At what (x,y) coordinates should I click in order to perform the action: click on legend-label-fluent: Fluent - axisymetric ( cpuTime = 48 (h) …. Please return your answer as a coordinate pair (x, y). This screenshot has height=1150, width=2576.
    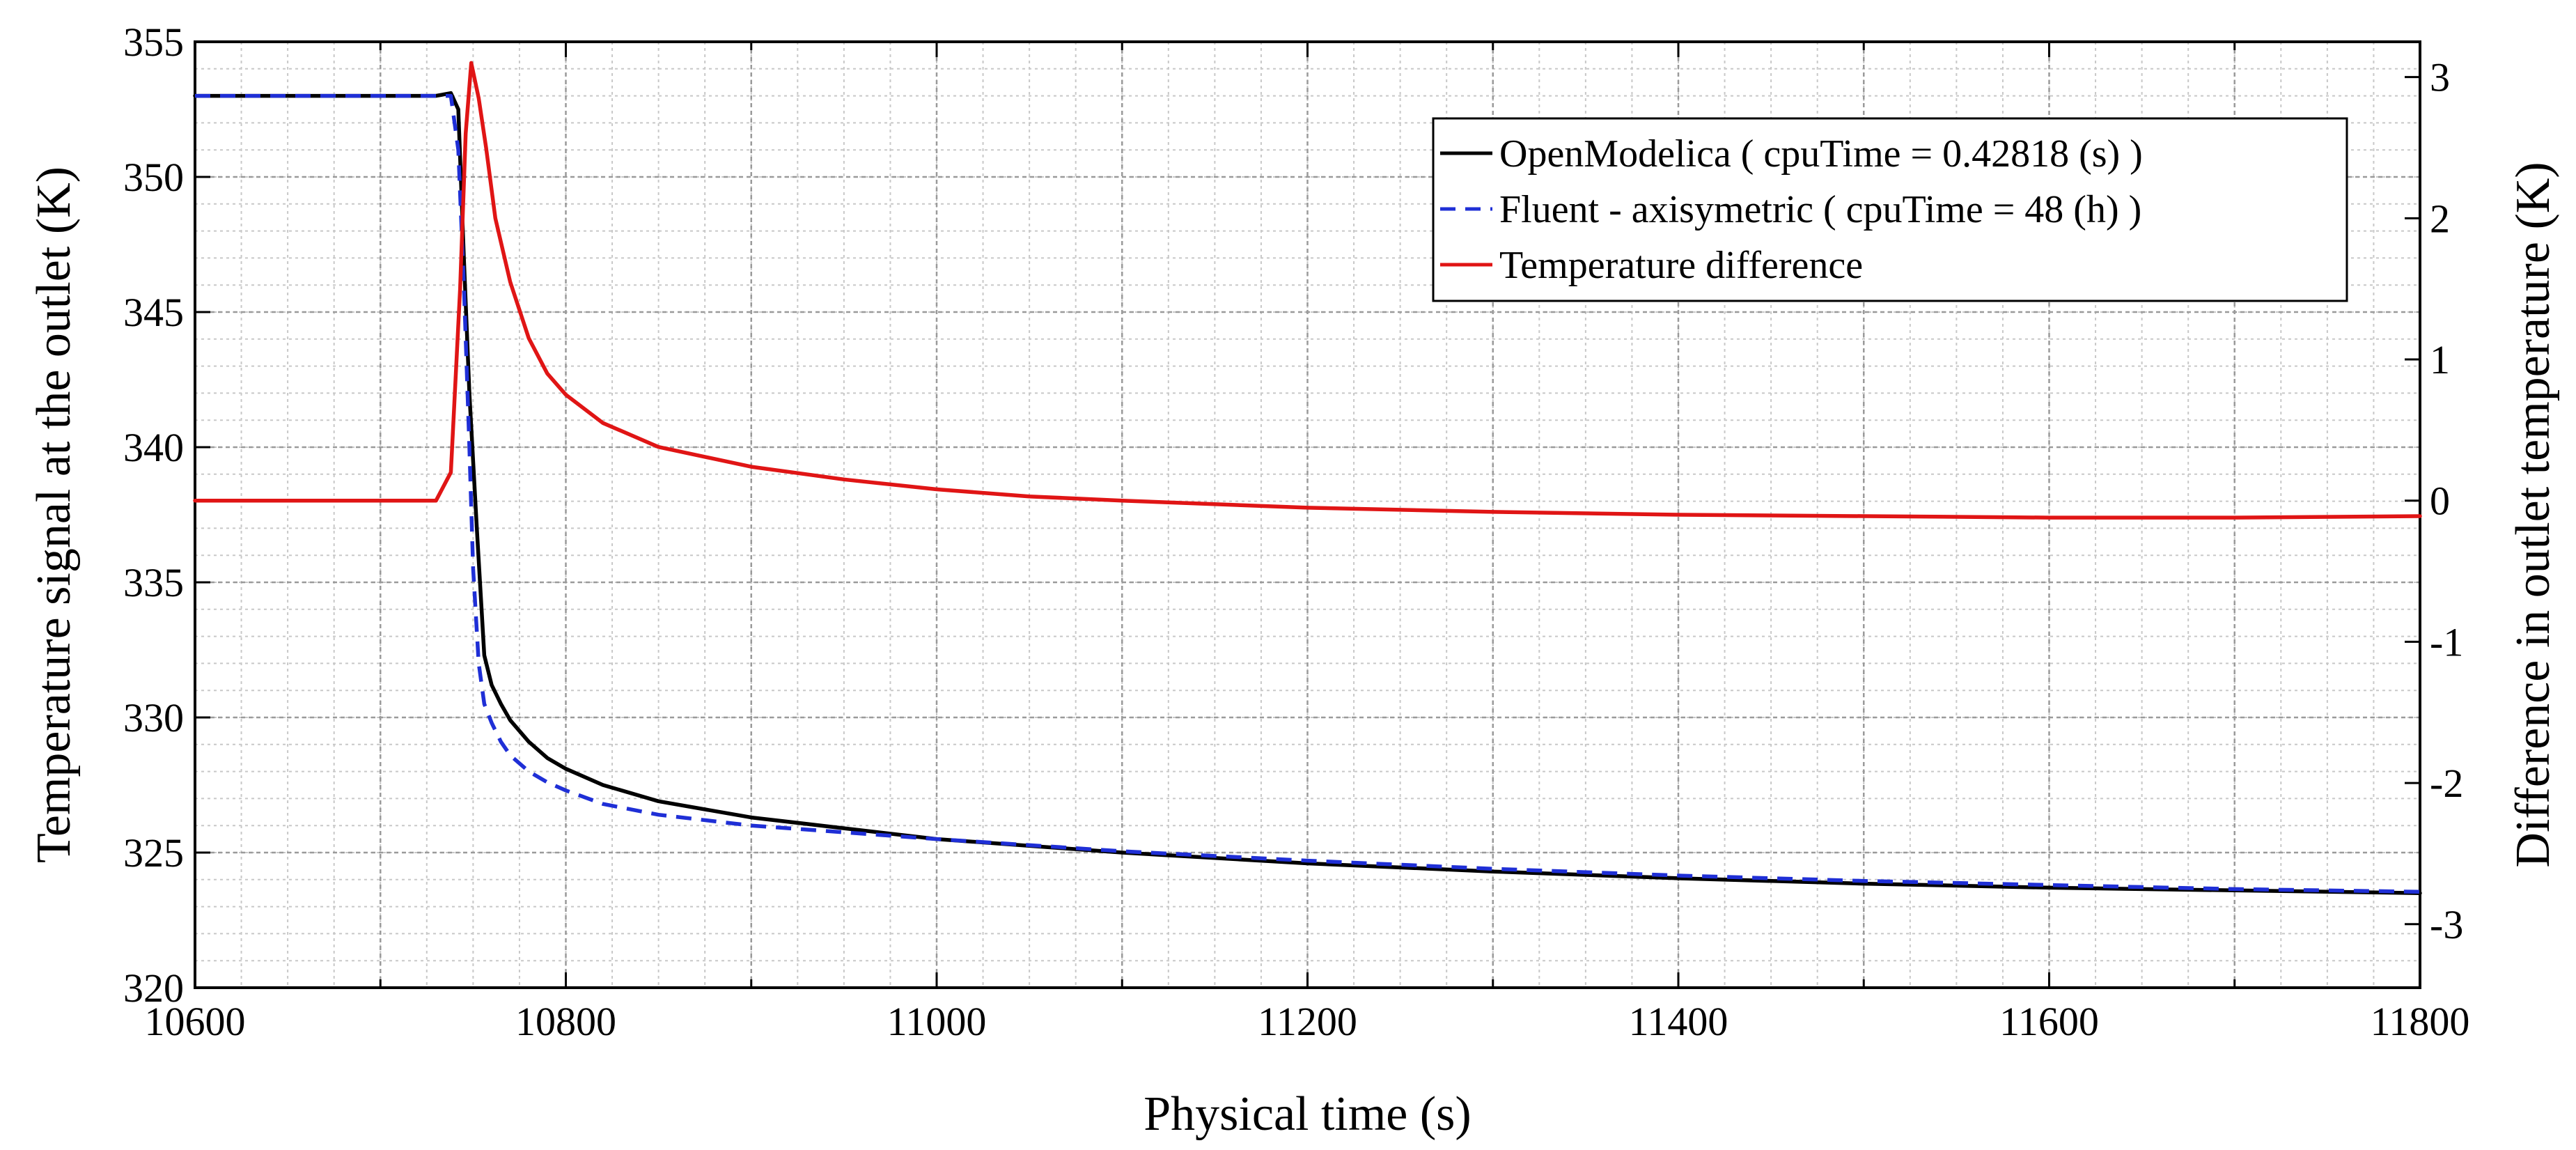
    Looking at the image, I should click on (1820, 209).